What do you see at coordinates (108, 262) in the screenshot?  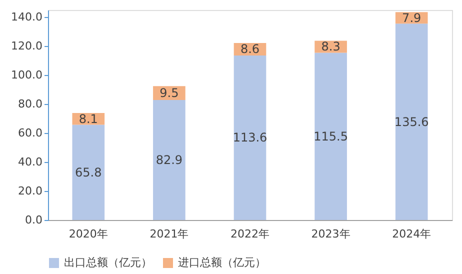 I see `legend-label: 出口总额（亿元）` at bounding box center [108, 262].